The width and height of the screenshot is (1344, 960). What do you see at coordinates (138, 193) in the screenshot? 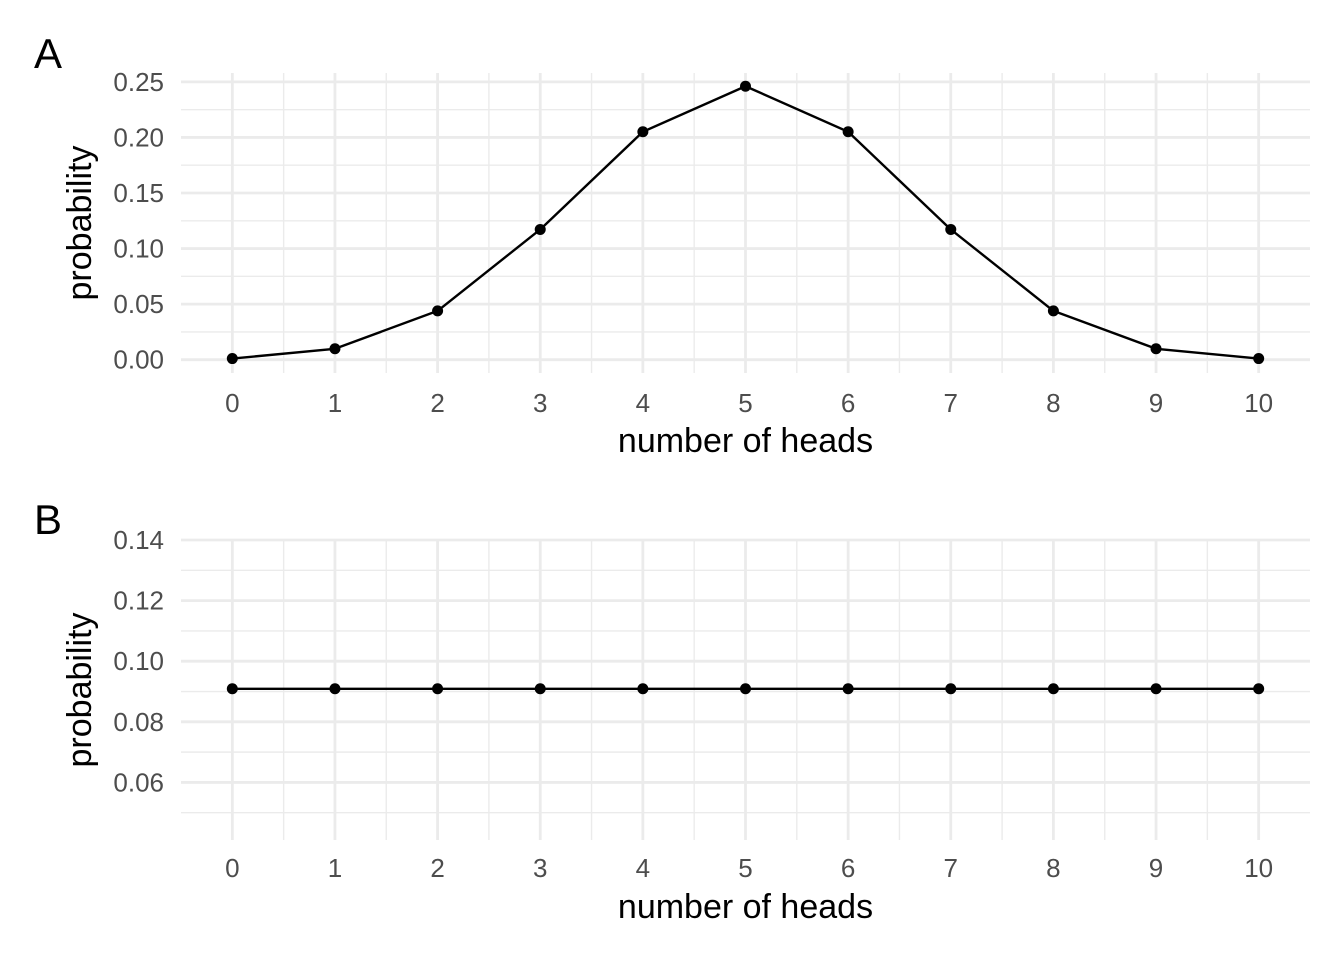
I see `y-tick-label: 0.15` at bounding box center [138, 193].